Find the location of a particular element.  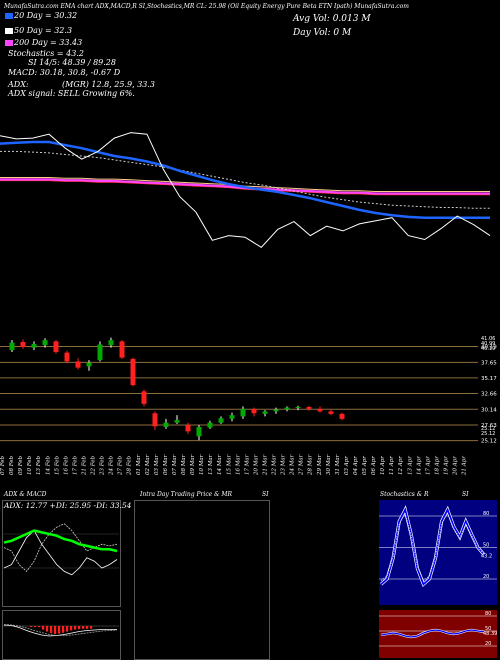

date-tick-label: 16 Feb is located at coordinates (66, 465).